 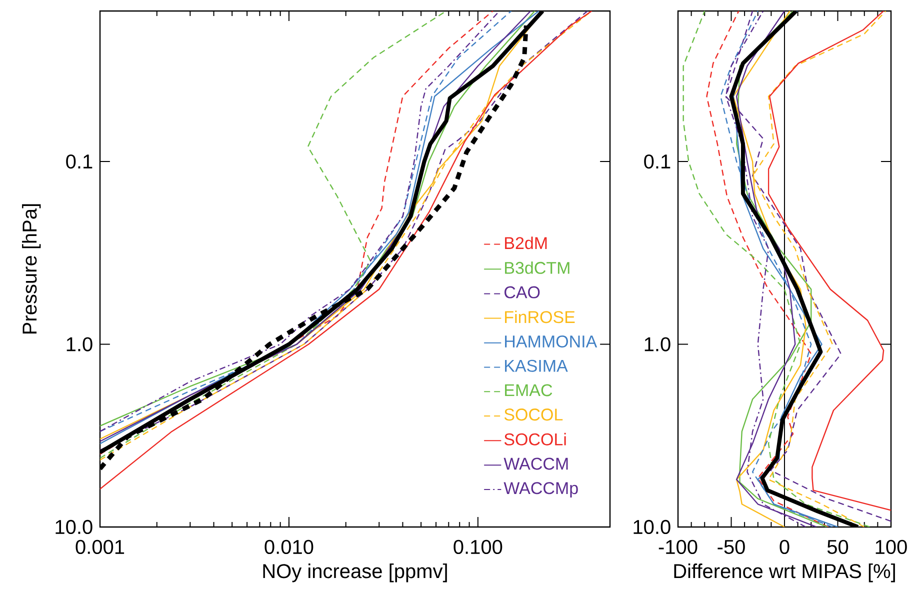 I want to click on legend-label: WACCM, so click(x=536, y=464).